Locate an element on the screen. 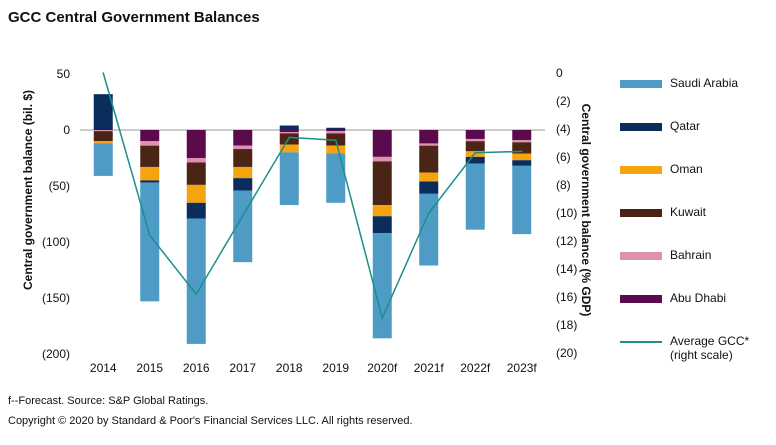 Image resolution: width=776 pixels, height=445 pixels. bar-oman-2020f is located at coordinates (382, 211).